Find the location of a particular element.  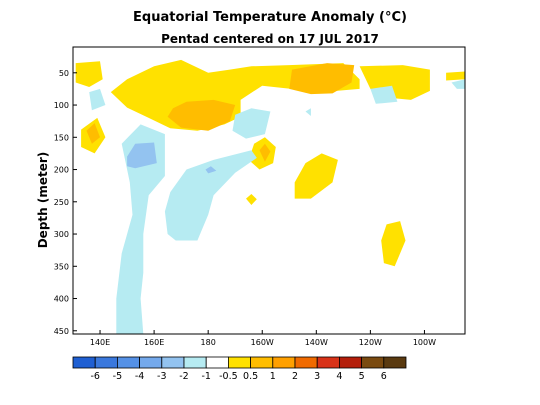

y-tick-label: 250 is located at coordinates (61, 202).